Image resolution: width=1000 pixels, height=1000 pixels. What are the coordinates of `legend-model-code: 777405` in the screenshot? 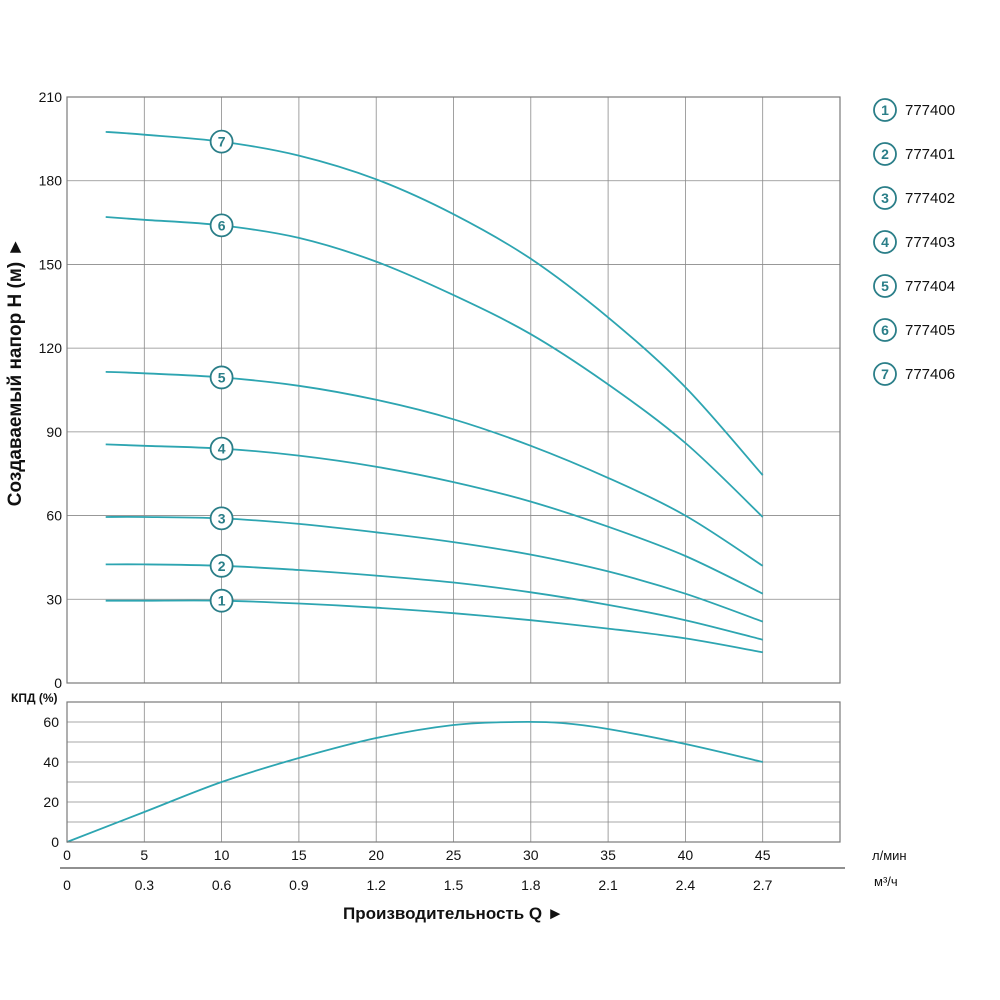 It's located at (930, 330).